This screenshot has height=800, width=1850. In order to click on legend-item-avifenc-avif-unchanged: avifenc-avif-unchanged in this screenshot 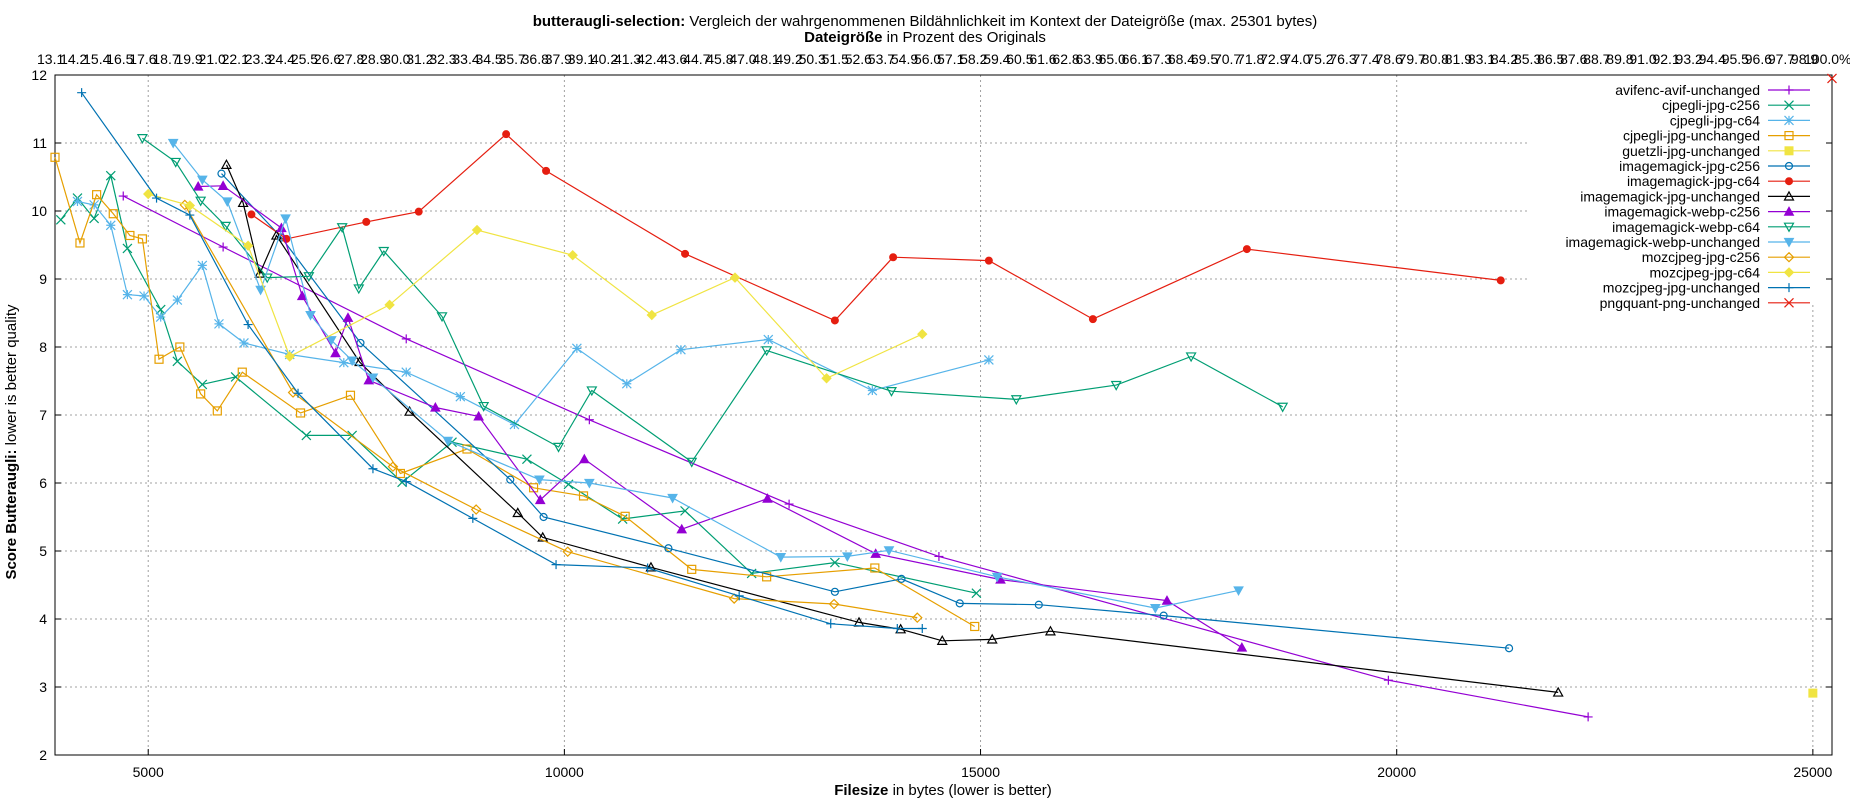, I will do `click(1712, 90)`.